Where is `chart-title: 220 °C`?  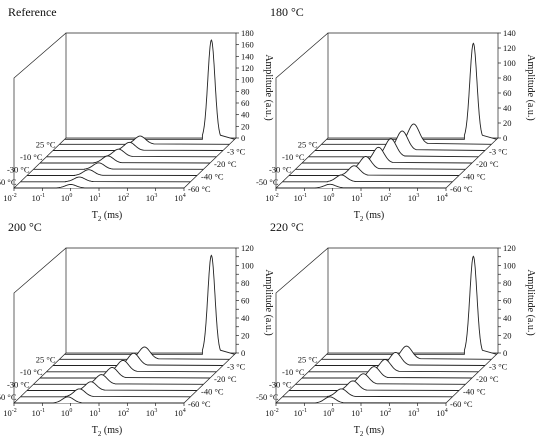 chart-title: 220 °C is located at coordinates (287, 227).